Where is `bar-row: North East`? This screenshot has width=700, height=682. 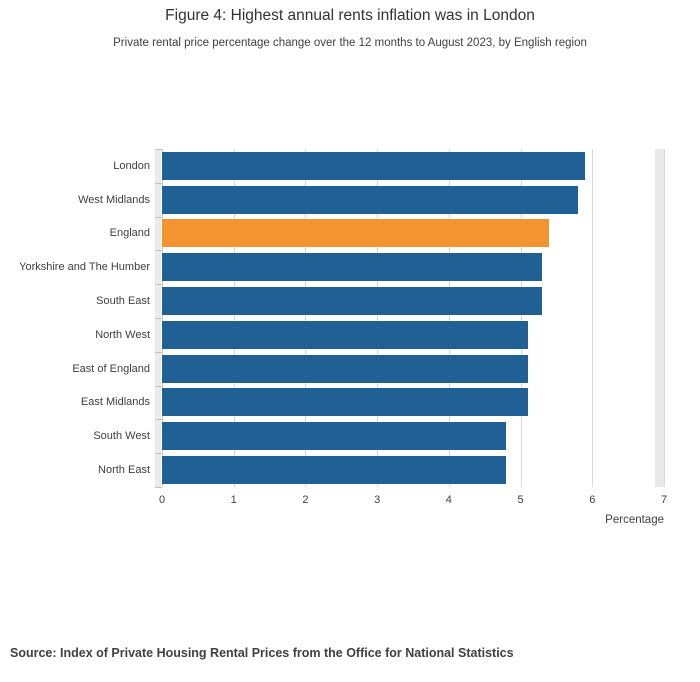
bar-row: North East is located at coordinates (350, 470).